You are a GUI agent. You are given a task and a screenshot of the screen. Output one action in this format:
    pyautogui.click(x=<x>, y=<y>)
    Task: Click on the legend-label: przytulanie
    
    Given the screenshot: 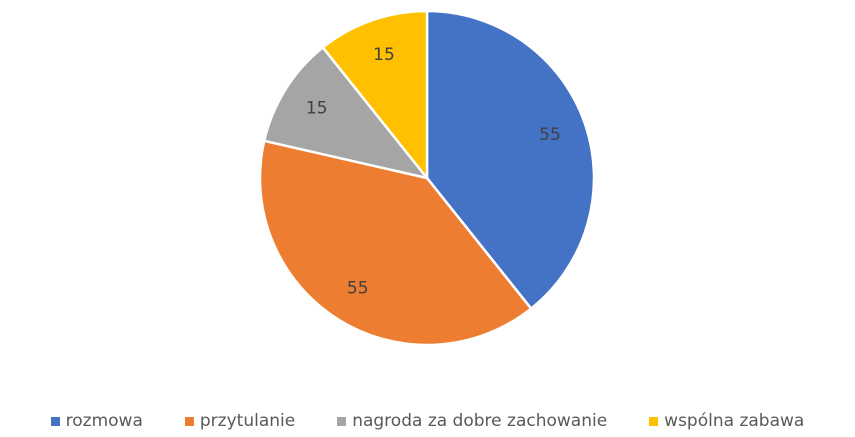 What is the action you would take?
    pyautogui.click(x=247, y=421)
    